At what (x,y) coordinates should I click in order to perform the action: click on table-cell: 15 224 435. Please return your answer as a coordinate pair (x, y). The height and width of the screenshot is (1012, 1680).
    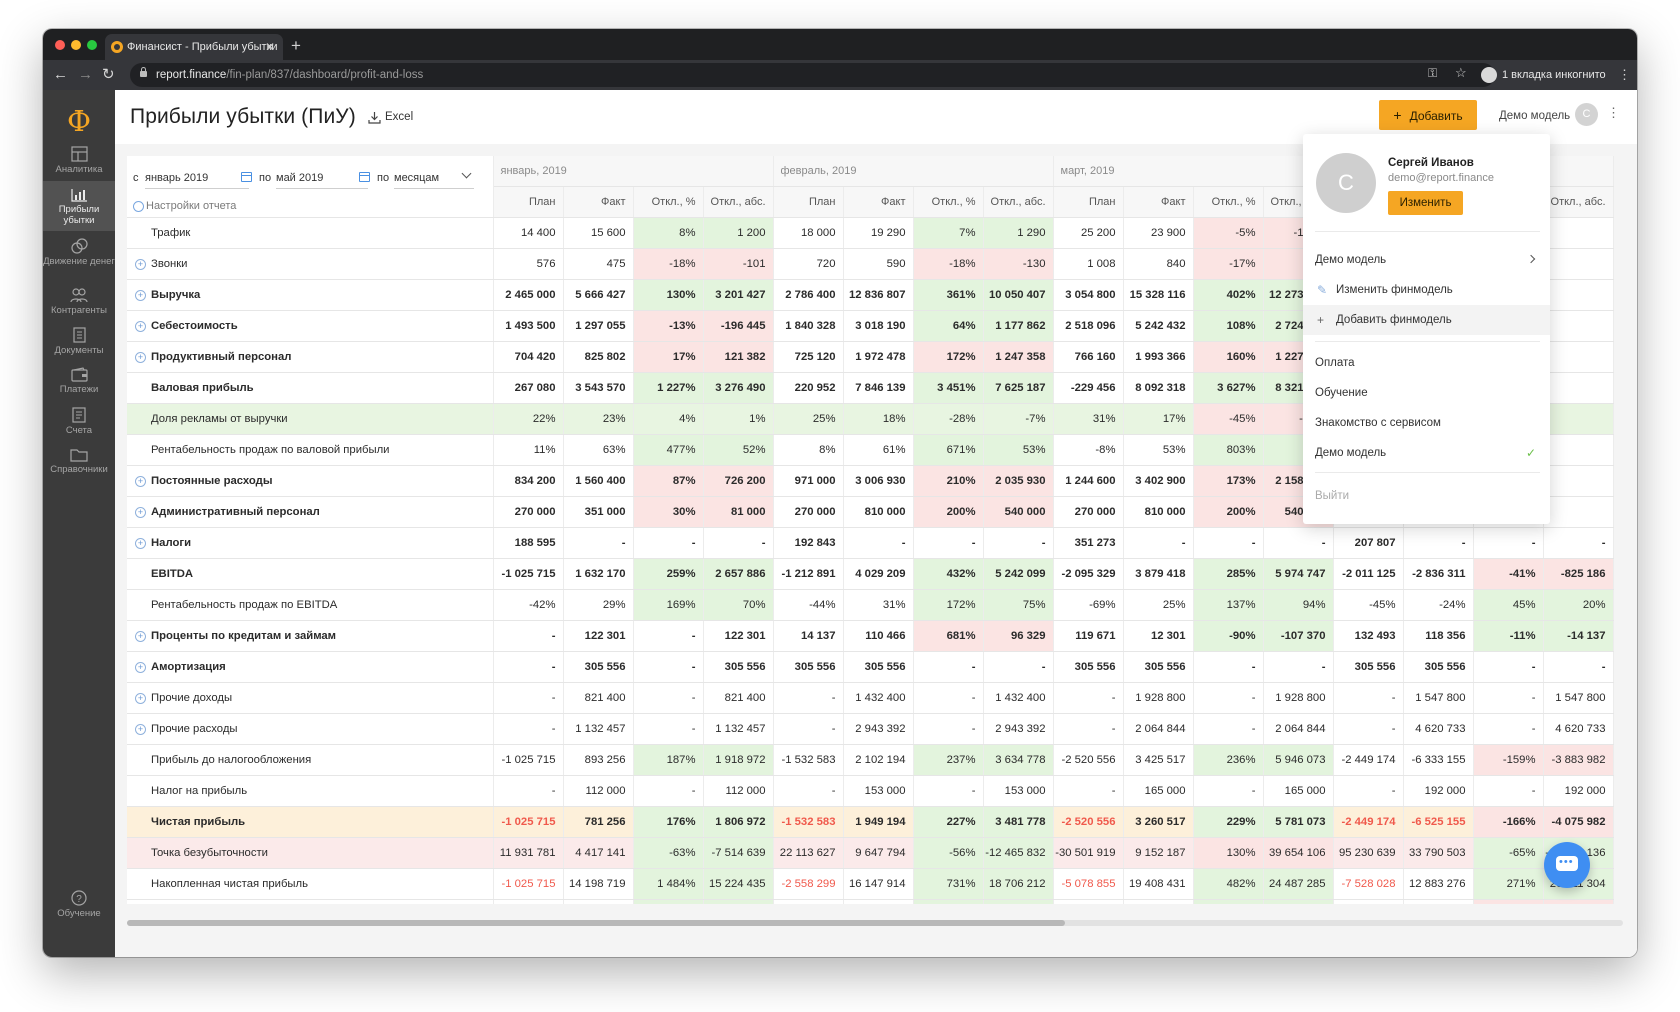
    Looking at the image, I should click on (738, 884).